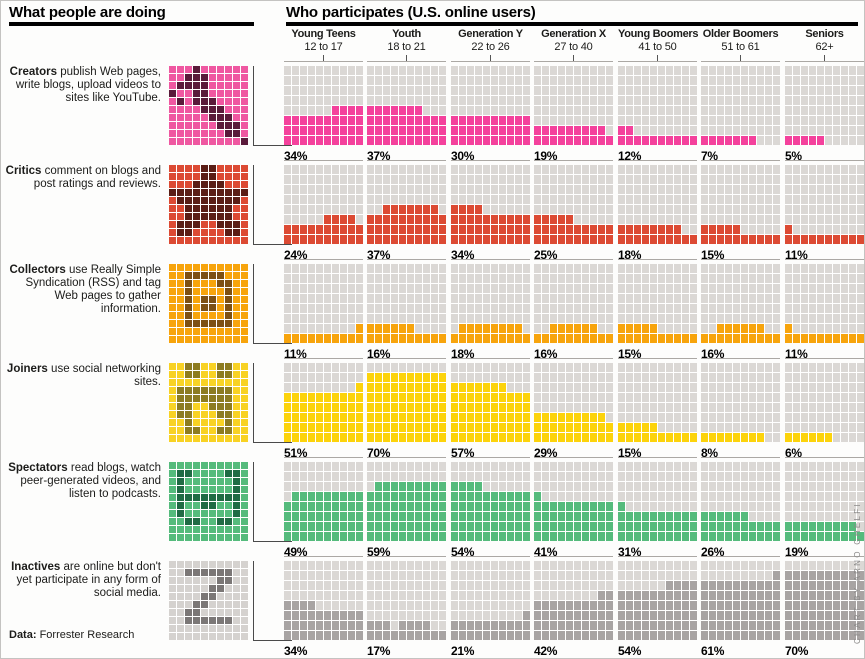  Describe the element at coordinates (272, 640) in the screenshot. I see `row-connector-baseline` at that location.